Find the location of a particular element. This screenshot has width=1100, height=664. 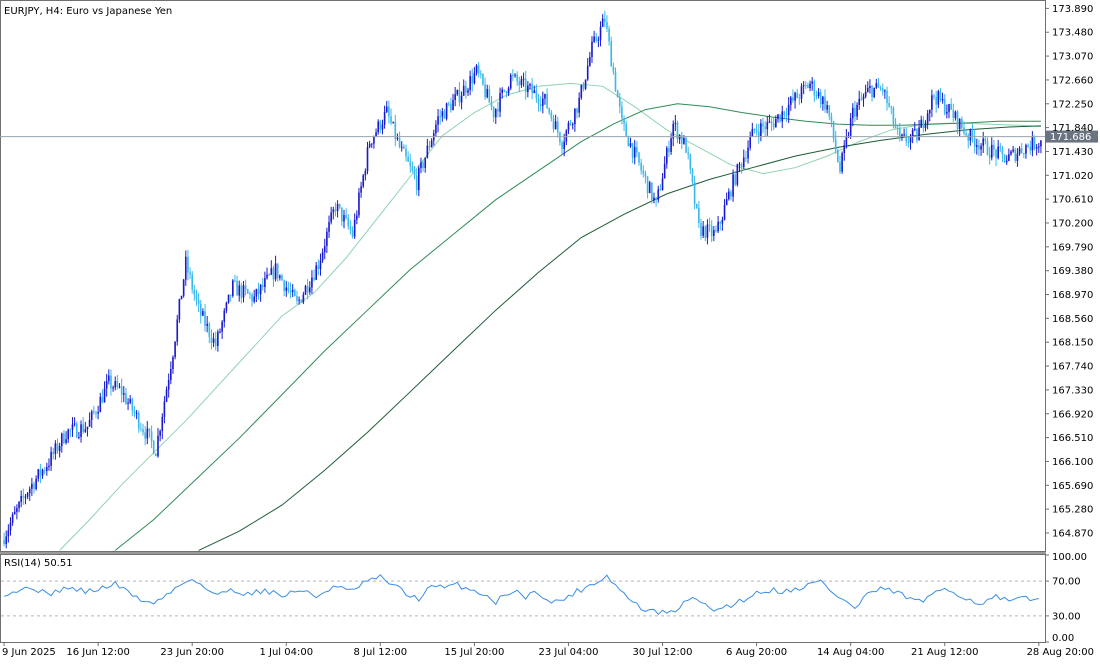

price-tick-label: 167.740 is located at coordinates (1072, 367).